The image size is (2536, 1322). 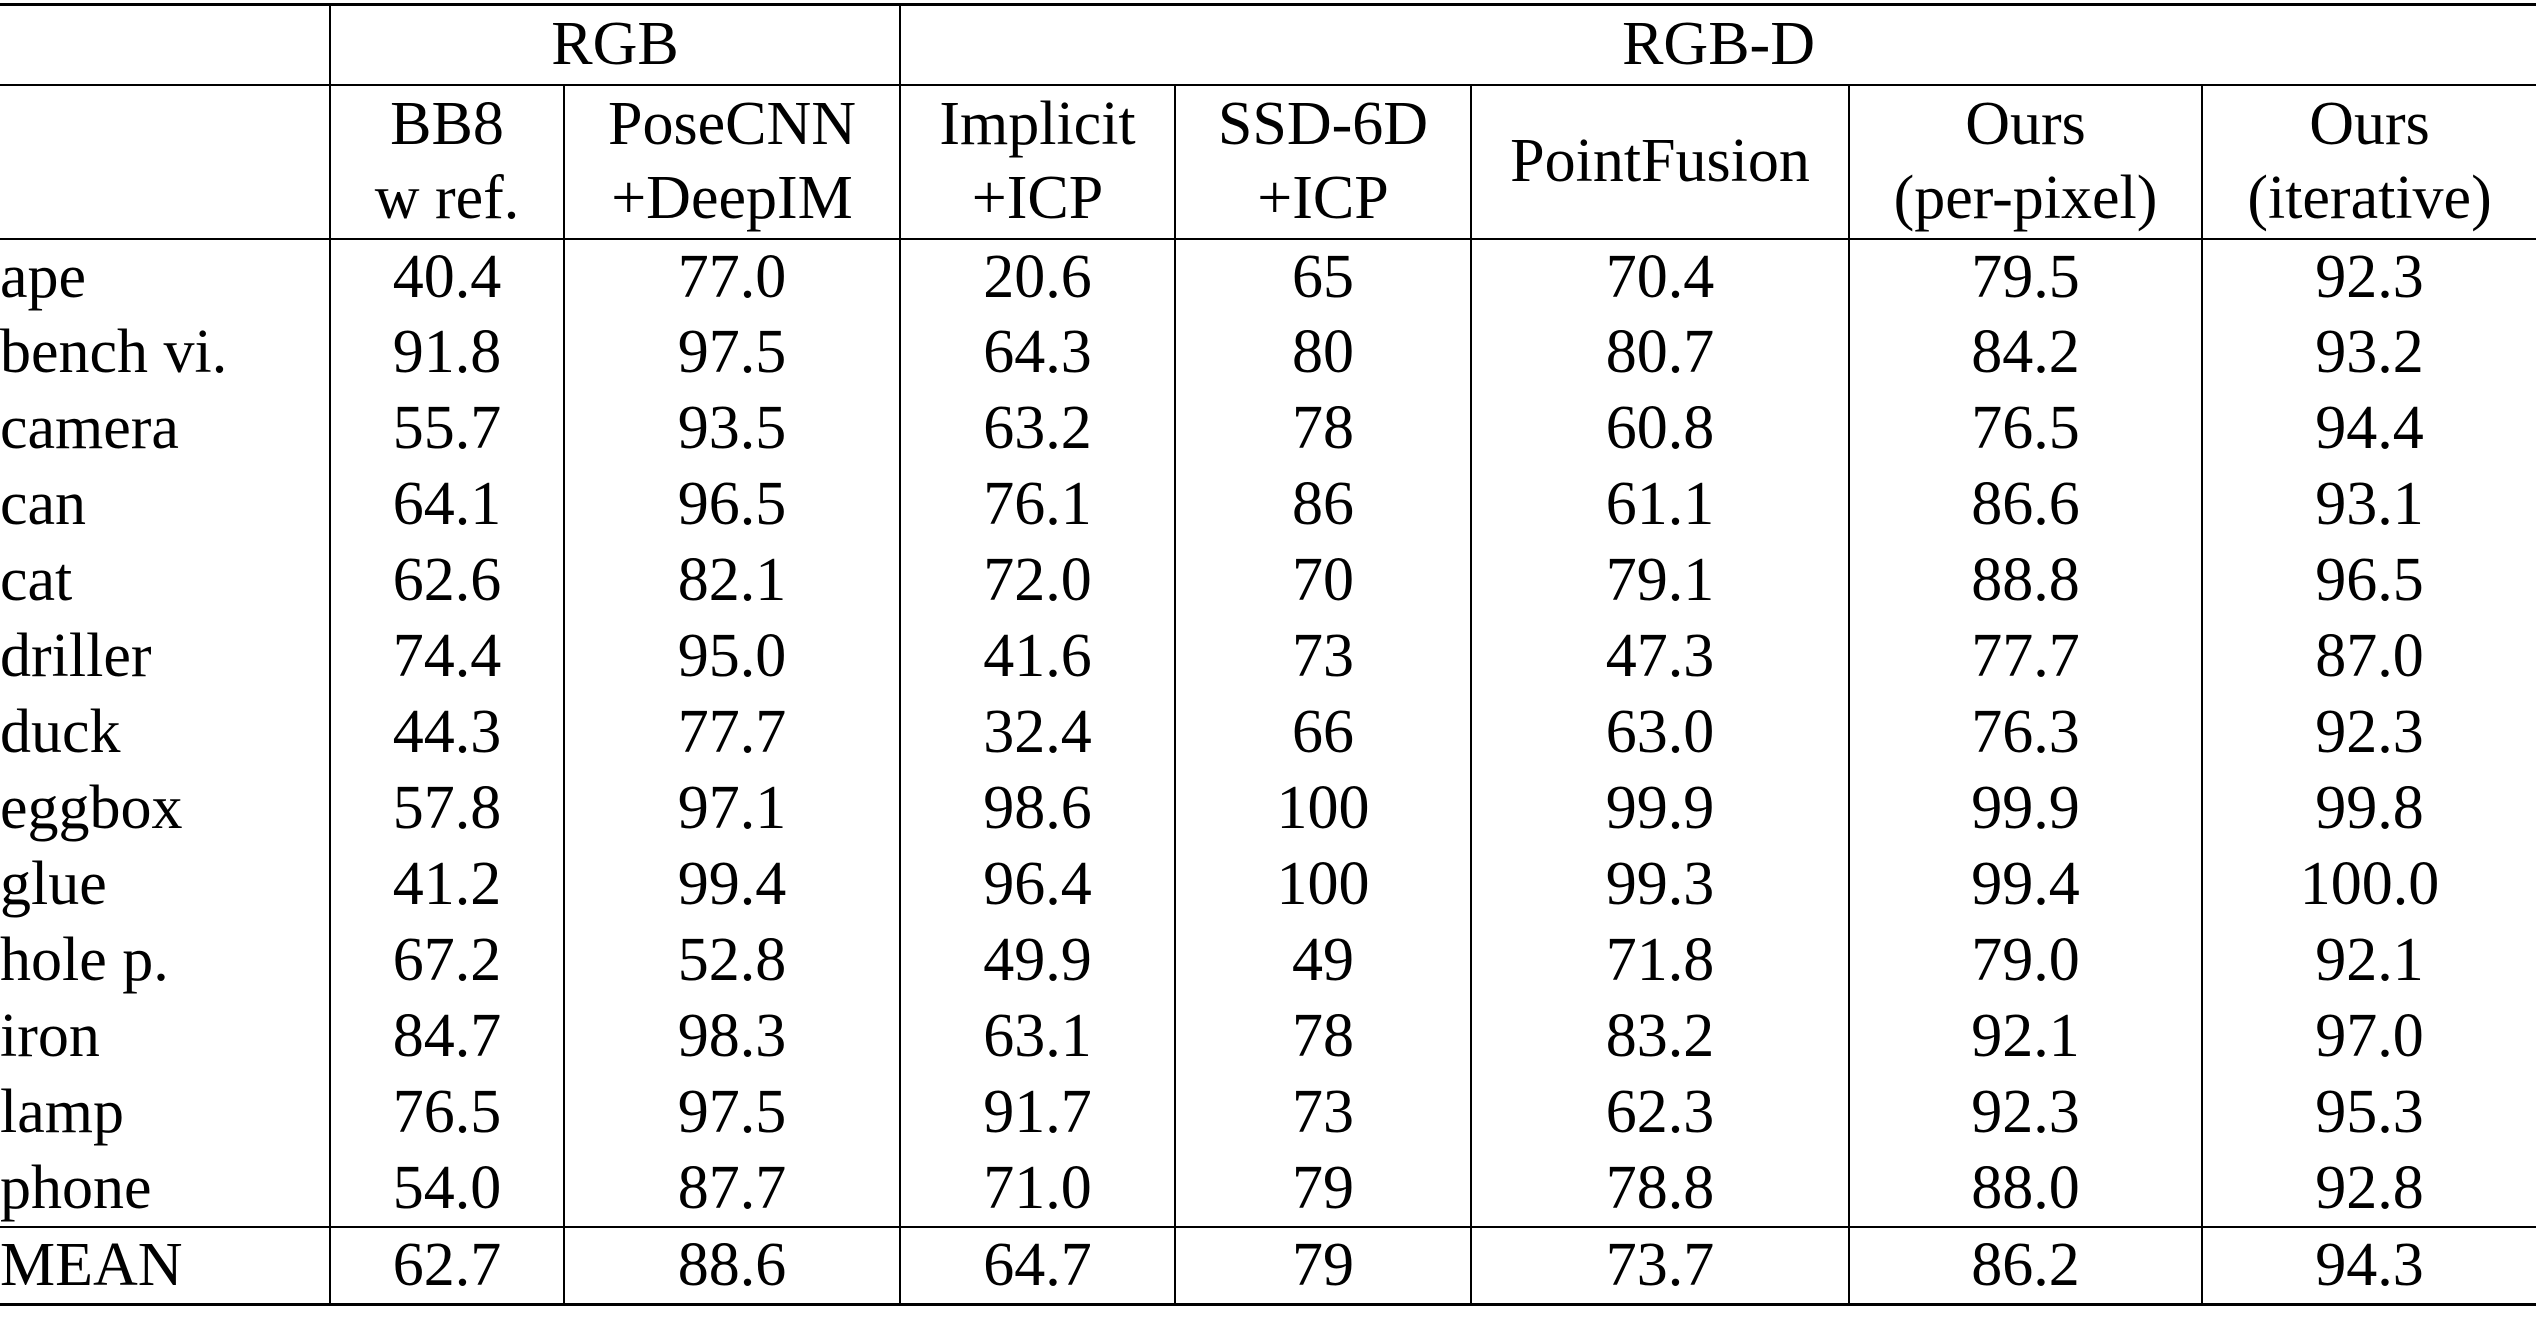 What do you see at coordinates (2368, 352) in the screenshot?
I see `cell-value: 93.2` at bounding box center [2368, 352].